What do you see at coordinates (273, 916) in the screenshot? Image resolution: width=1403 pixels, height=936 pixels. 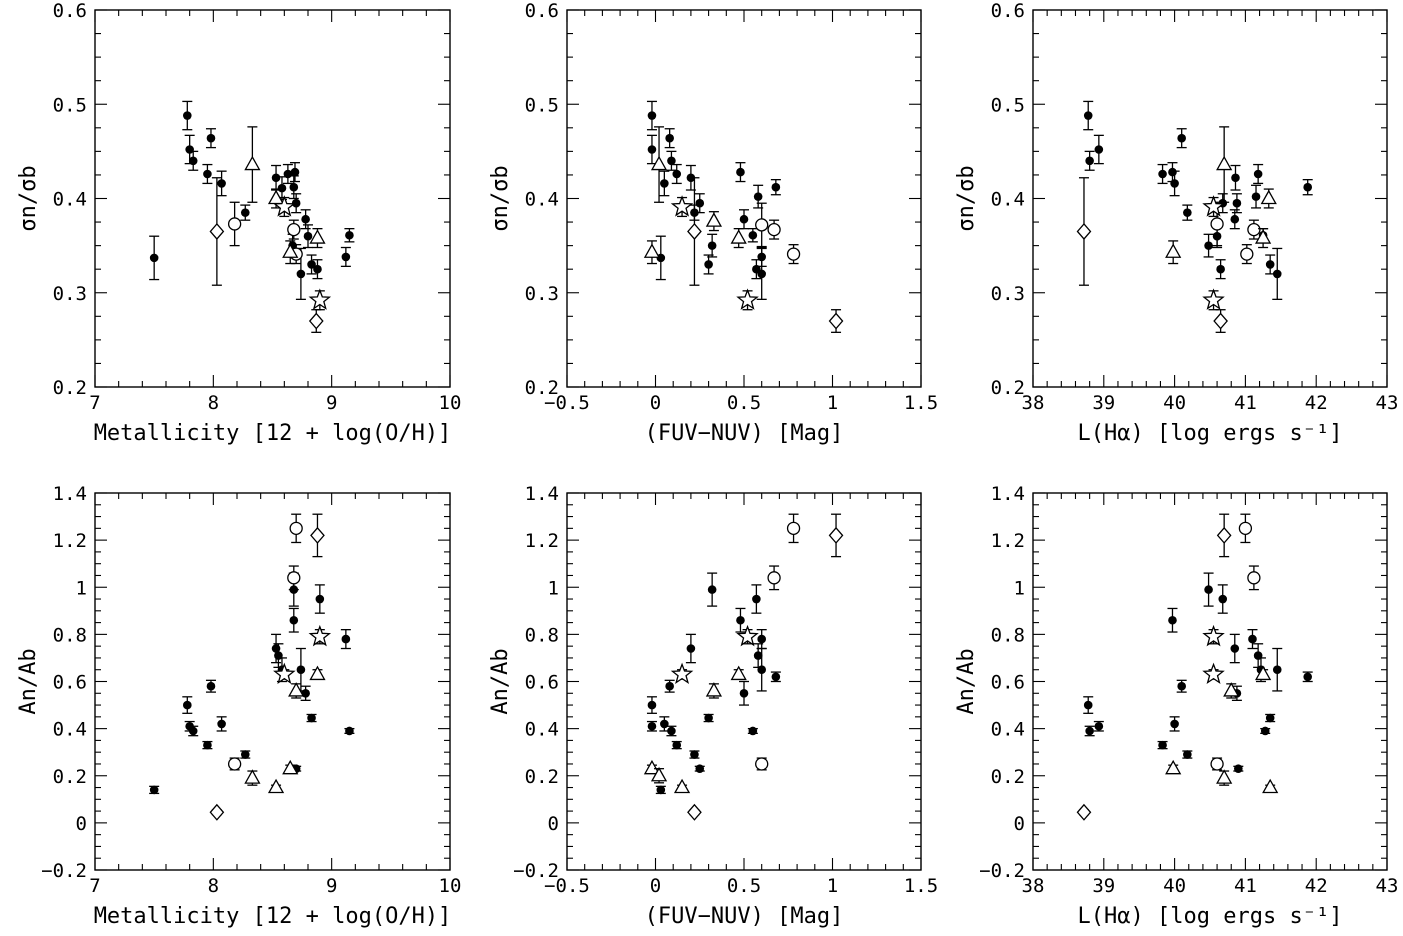 I see `x-axis-label: Metallicity [12 + log(O/H)]` at bounding box center [273, 916].